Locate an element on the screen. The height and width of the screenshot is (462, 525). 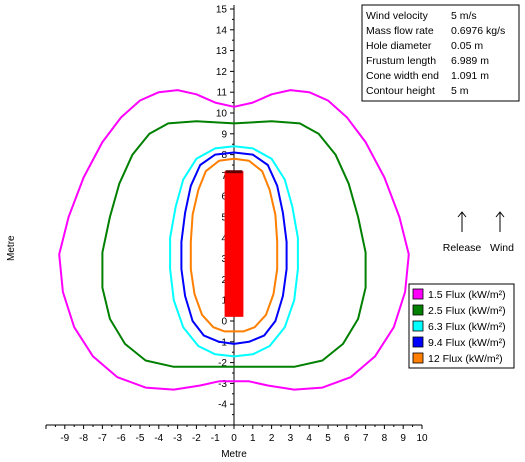
y-tick-label: 3 is located at coordinates (224, 259).